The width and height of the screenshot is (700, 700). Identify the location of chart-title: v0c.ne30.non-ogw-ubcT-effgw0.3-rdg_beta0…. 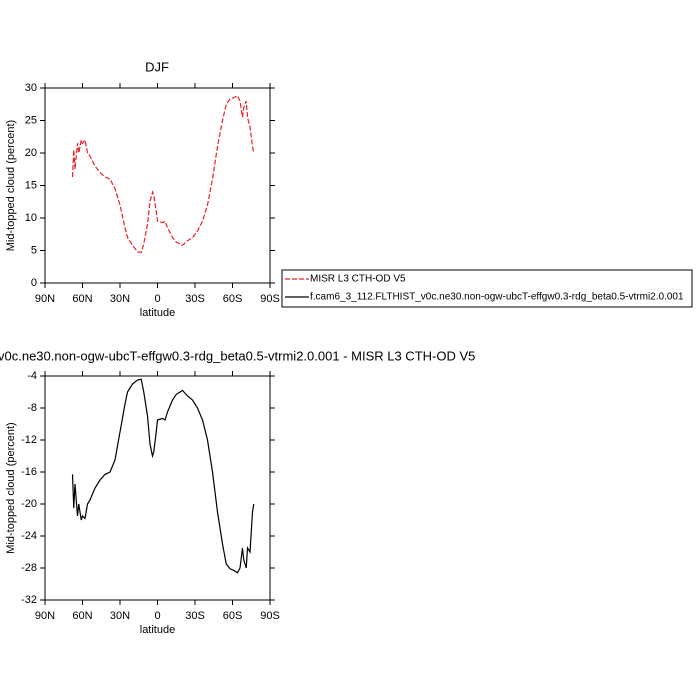
(237, 355).